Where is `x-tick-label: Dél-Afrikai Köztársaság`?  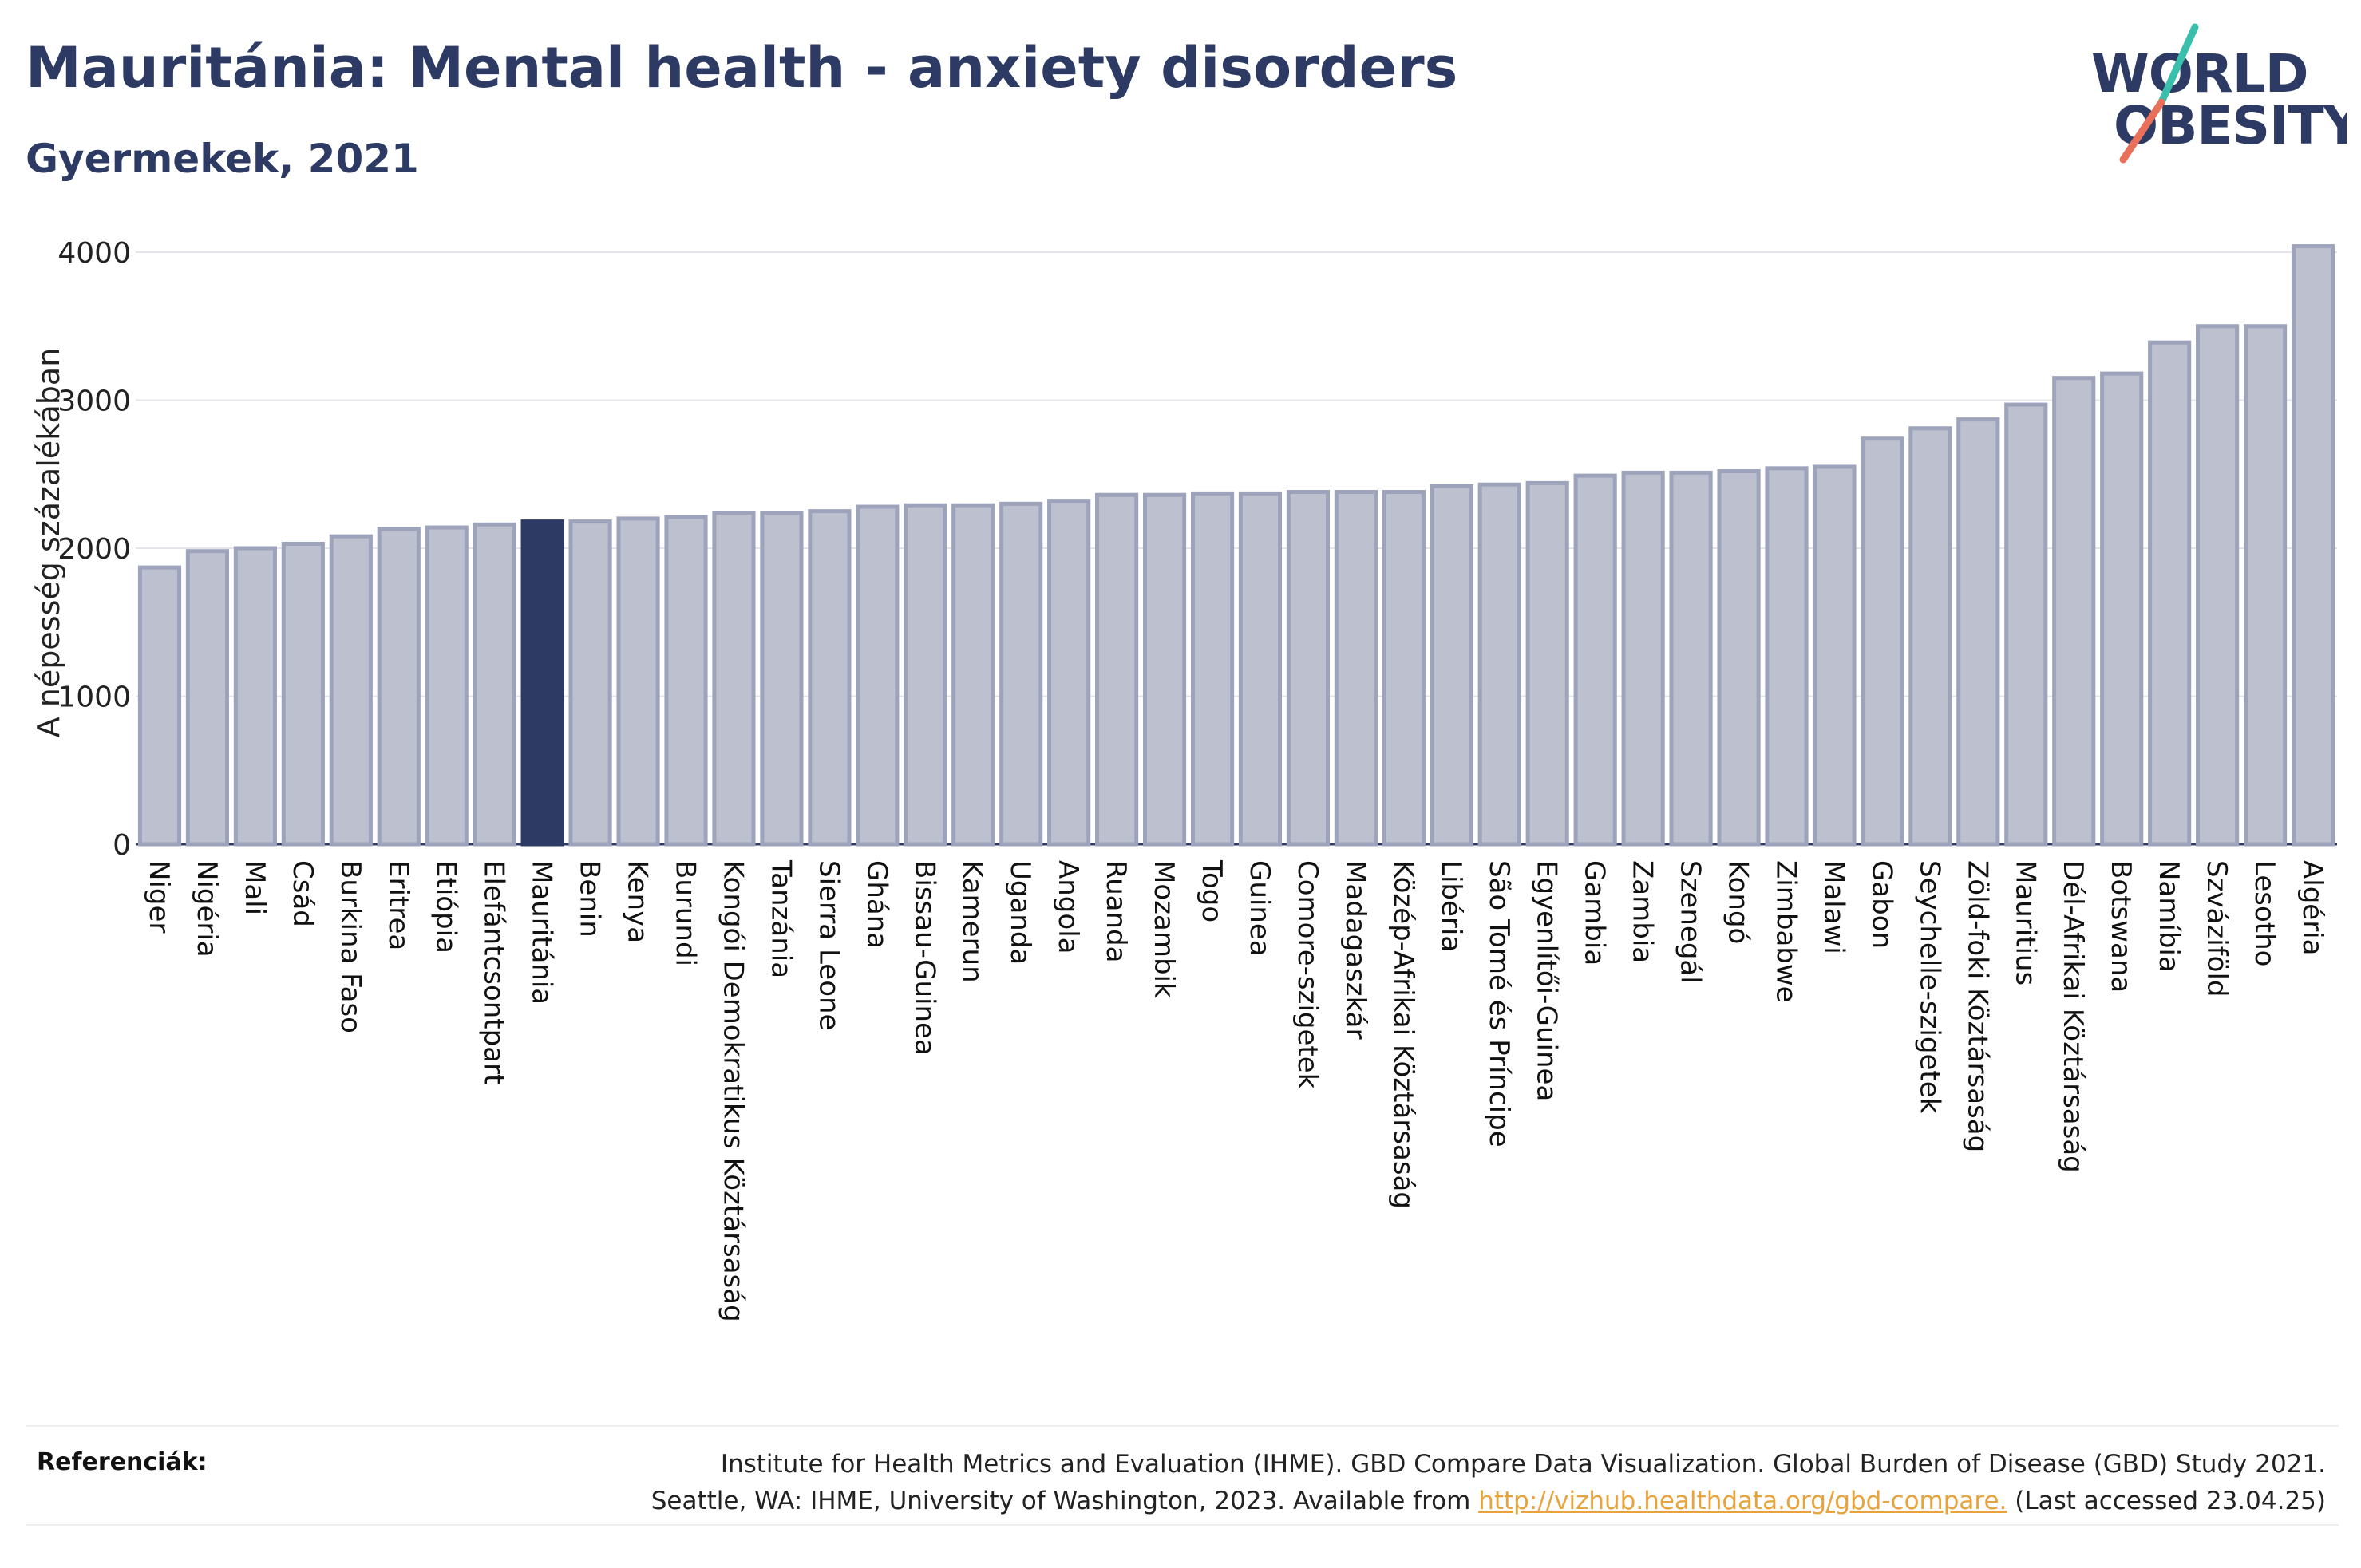
x-tick-label: Dél-Afrikai Köztársaság is located at coordinates (2073, 1016).